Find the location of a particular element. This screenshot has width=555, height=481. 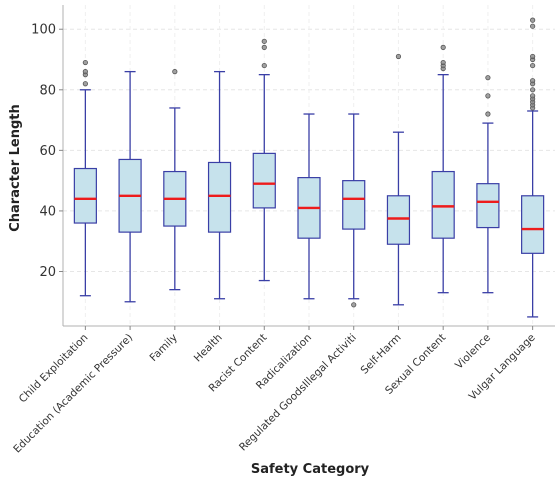

x-tick-label: Violence is located at coordinates (473, 352).